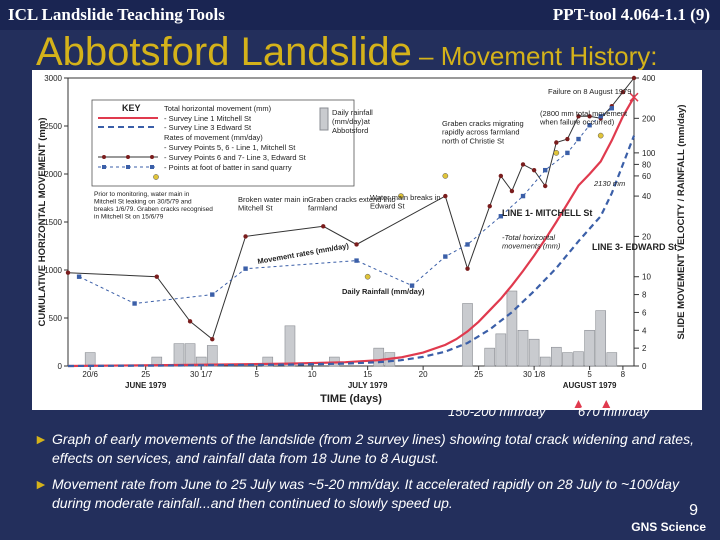 The width and height of the screenshot is (720, 540). What do you see at coordinates (218, 108) in the screenshot?
I see `key-item: Total horizontal movement (mm)` at bounding box center [218, 108].